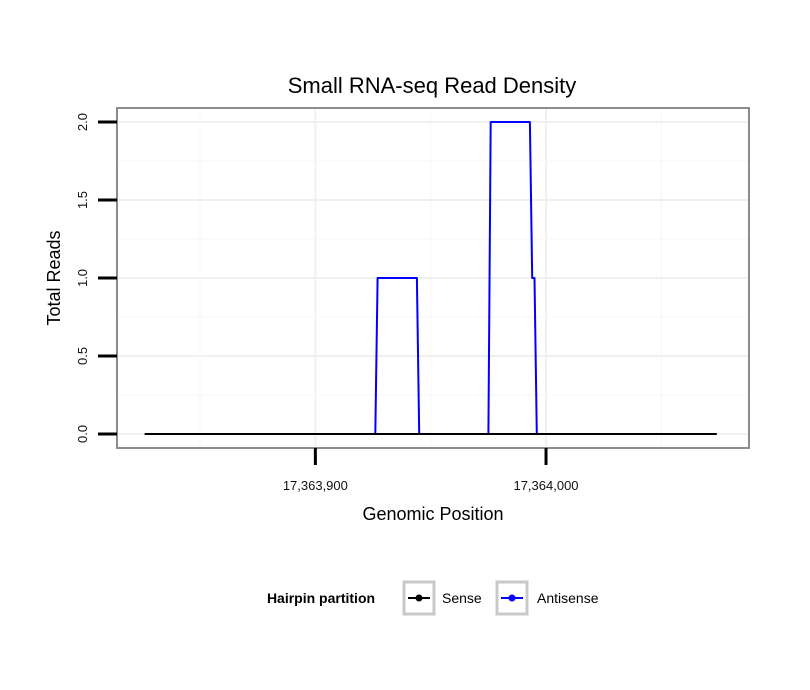 The width and height of the screenshot is (810, 690). What do you see at coordinates (545, 485) in the screenshot?
I see `x-tick-label: 17,364,000` at bounding box center [545, 485].